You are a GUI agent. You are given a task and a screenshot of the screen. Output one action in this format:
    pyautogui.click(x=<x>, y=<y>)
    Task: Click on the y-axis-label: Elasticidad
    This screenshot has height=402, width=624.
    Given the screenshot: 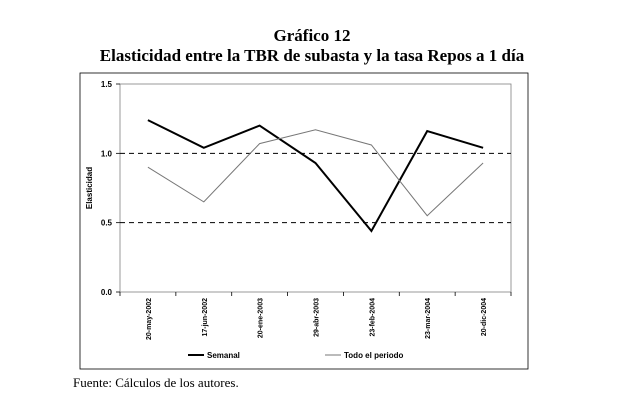 What is the action you would take?
    pyautogui.click(x=89, y=188)
    